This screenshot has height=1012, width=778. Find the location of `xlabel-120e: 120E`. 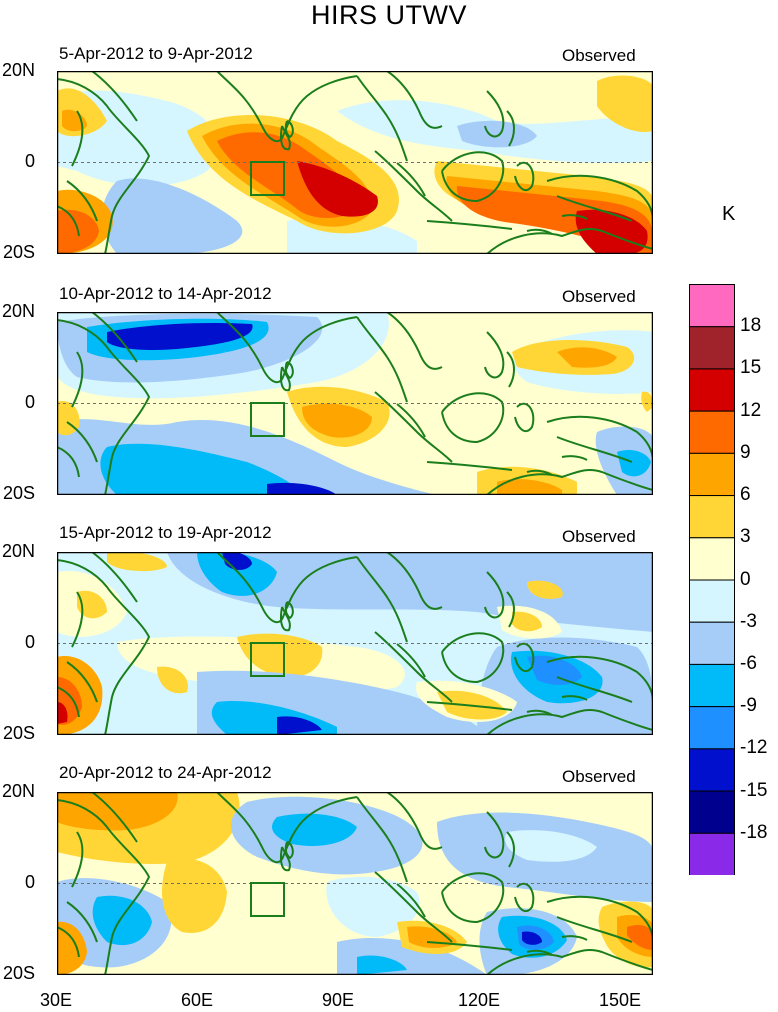

xlabel-120e: 120E is located at coordinates (479, 1000).